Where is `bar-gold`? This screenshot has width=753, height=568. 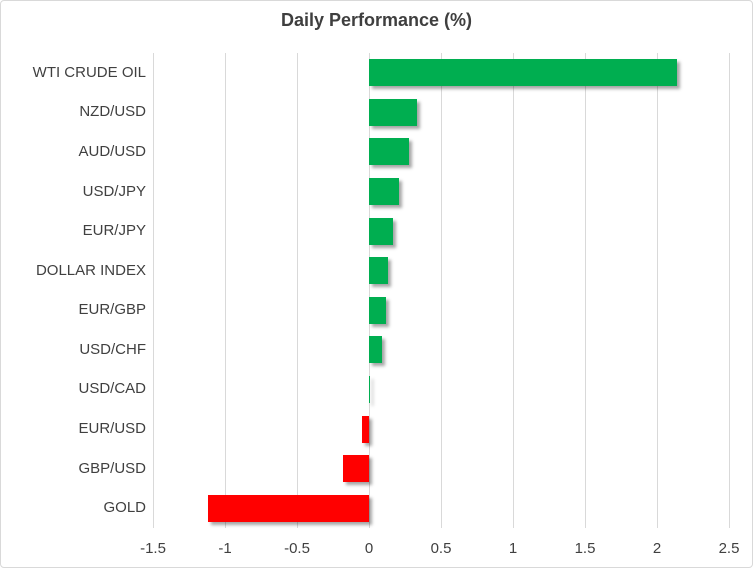 bar-gold is located at coordinates (288, 508).